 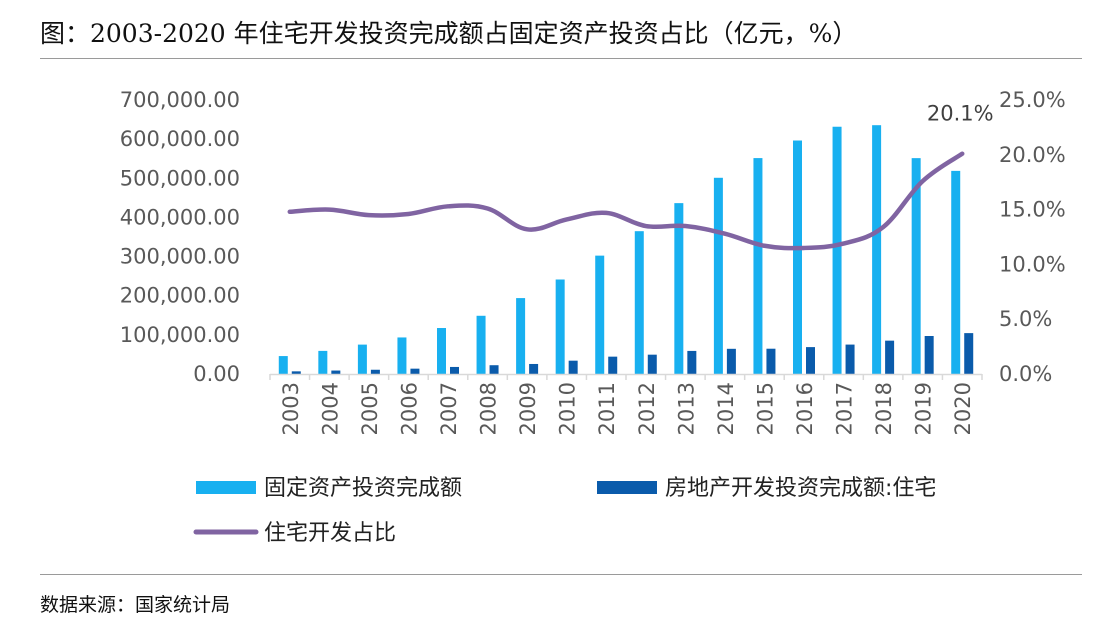 What do you see at coordinates (1032, 100) in the screenshot?
I see `right-y-tick-label: 25.0%` at bounding box center [1032, 100].